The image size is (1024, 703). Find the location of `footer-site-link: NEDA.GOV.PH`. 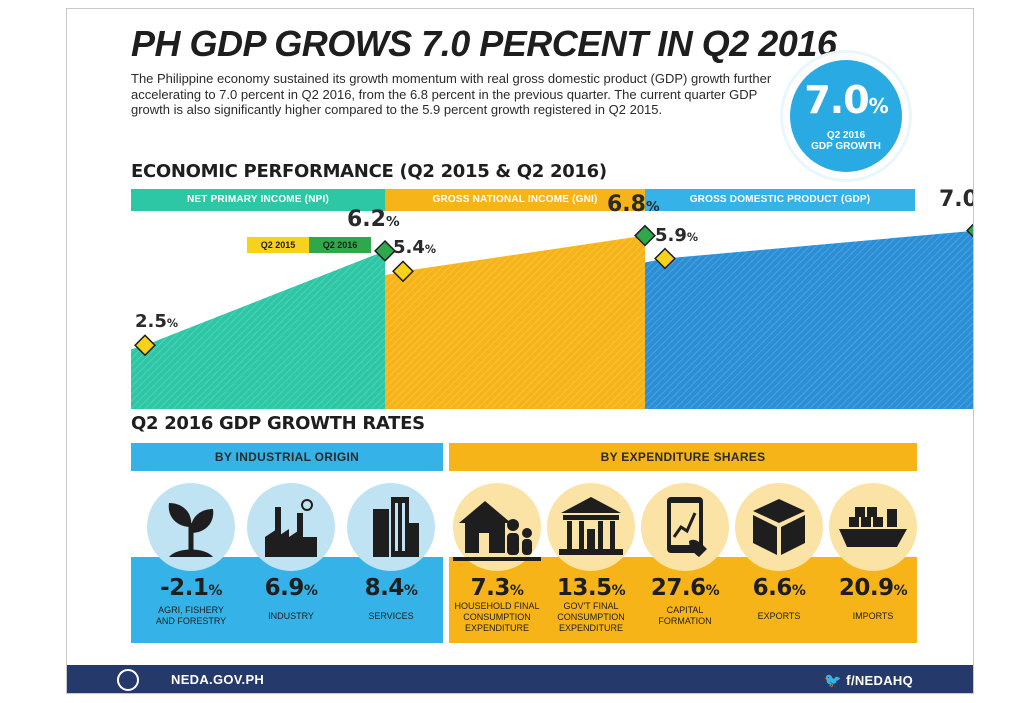

footer-site-link: NEDA.GOV.PH is located at coordinates (218, 679).